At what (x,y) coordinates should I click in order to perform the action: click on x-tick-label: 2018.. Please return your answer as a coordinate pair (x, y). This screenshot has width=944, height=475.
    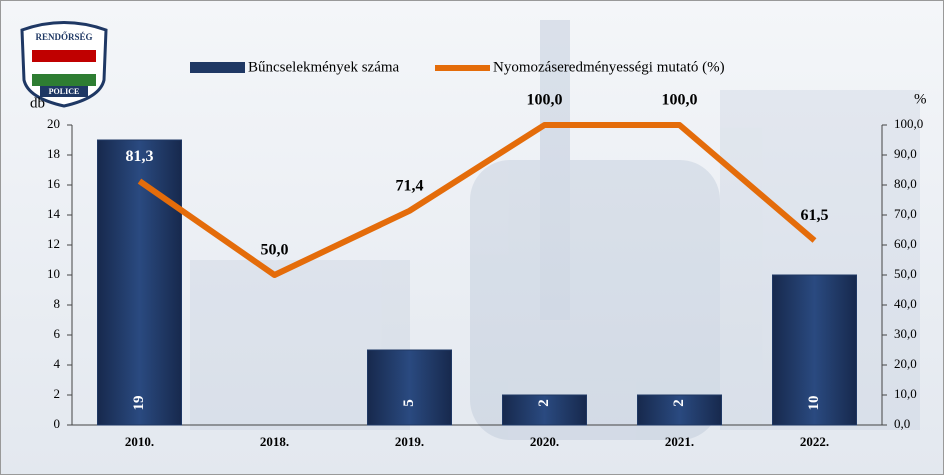
    Looking at the image, I should click on (274, 441).